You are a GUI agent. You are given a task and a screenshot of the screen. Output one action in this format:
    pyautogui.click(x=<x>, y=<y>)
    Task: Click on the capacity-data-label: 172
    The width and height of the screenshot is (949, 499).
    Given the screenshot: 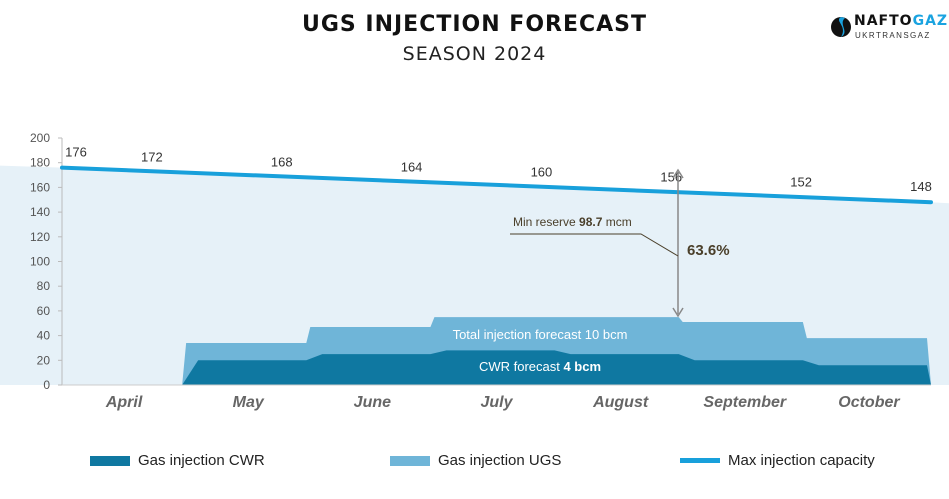 What is the action you would take?
    pyautogui.click(x=152, y=157)
    